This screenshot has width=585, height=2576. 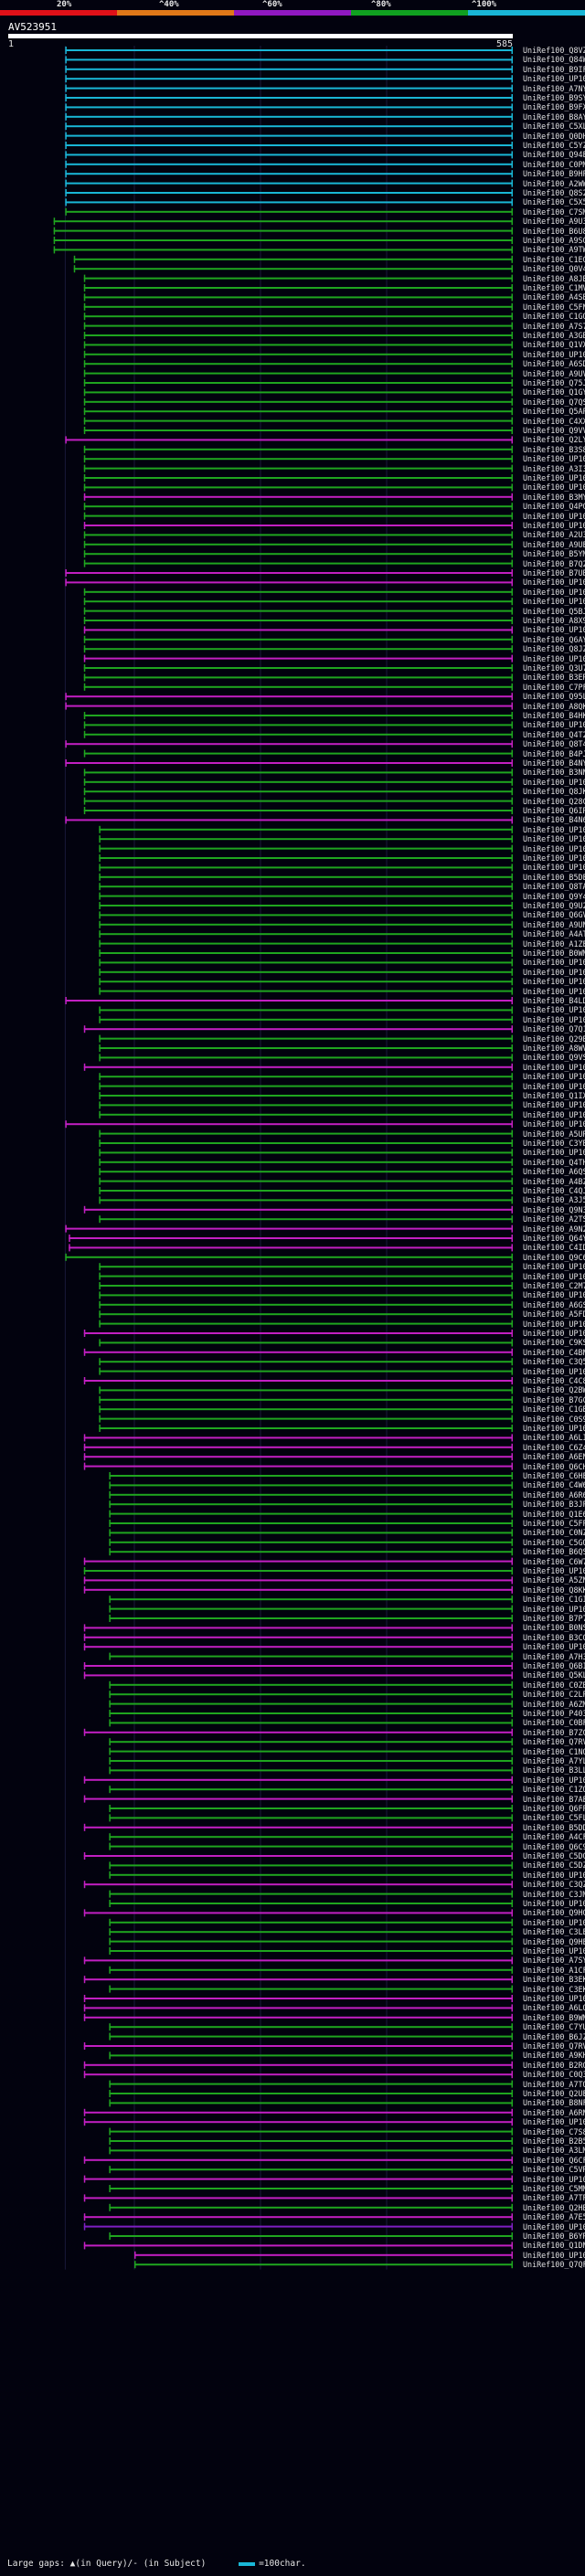 I want to click on hit-label: UniRef100_C4IDV7, so click(x=554, y=1248).